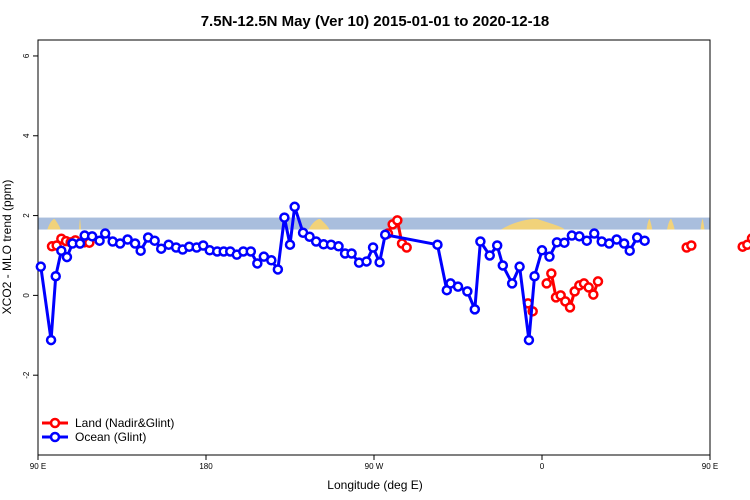 The width and height of the screenshot is (750, 500). I want to click on legend-label-ocean: Ocean (Glint), so click(110, 437).